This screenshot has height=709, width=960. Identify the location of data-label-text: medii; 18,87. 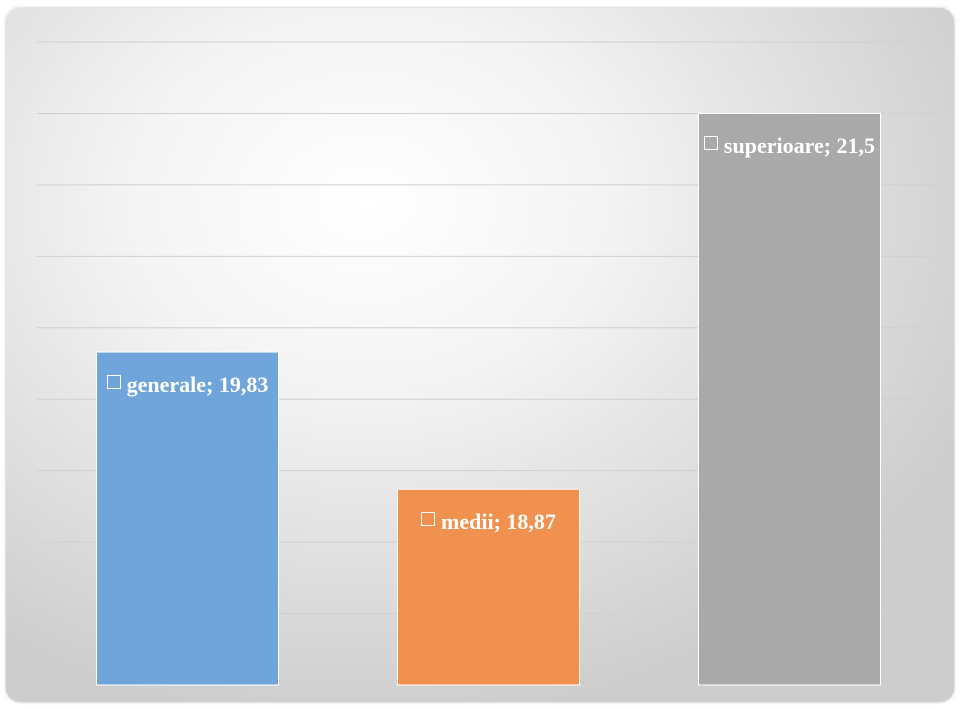
(498, 522).